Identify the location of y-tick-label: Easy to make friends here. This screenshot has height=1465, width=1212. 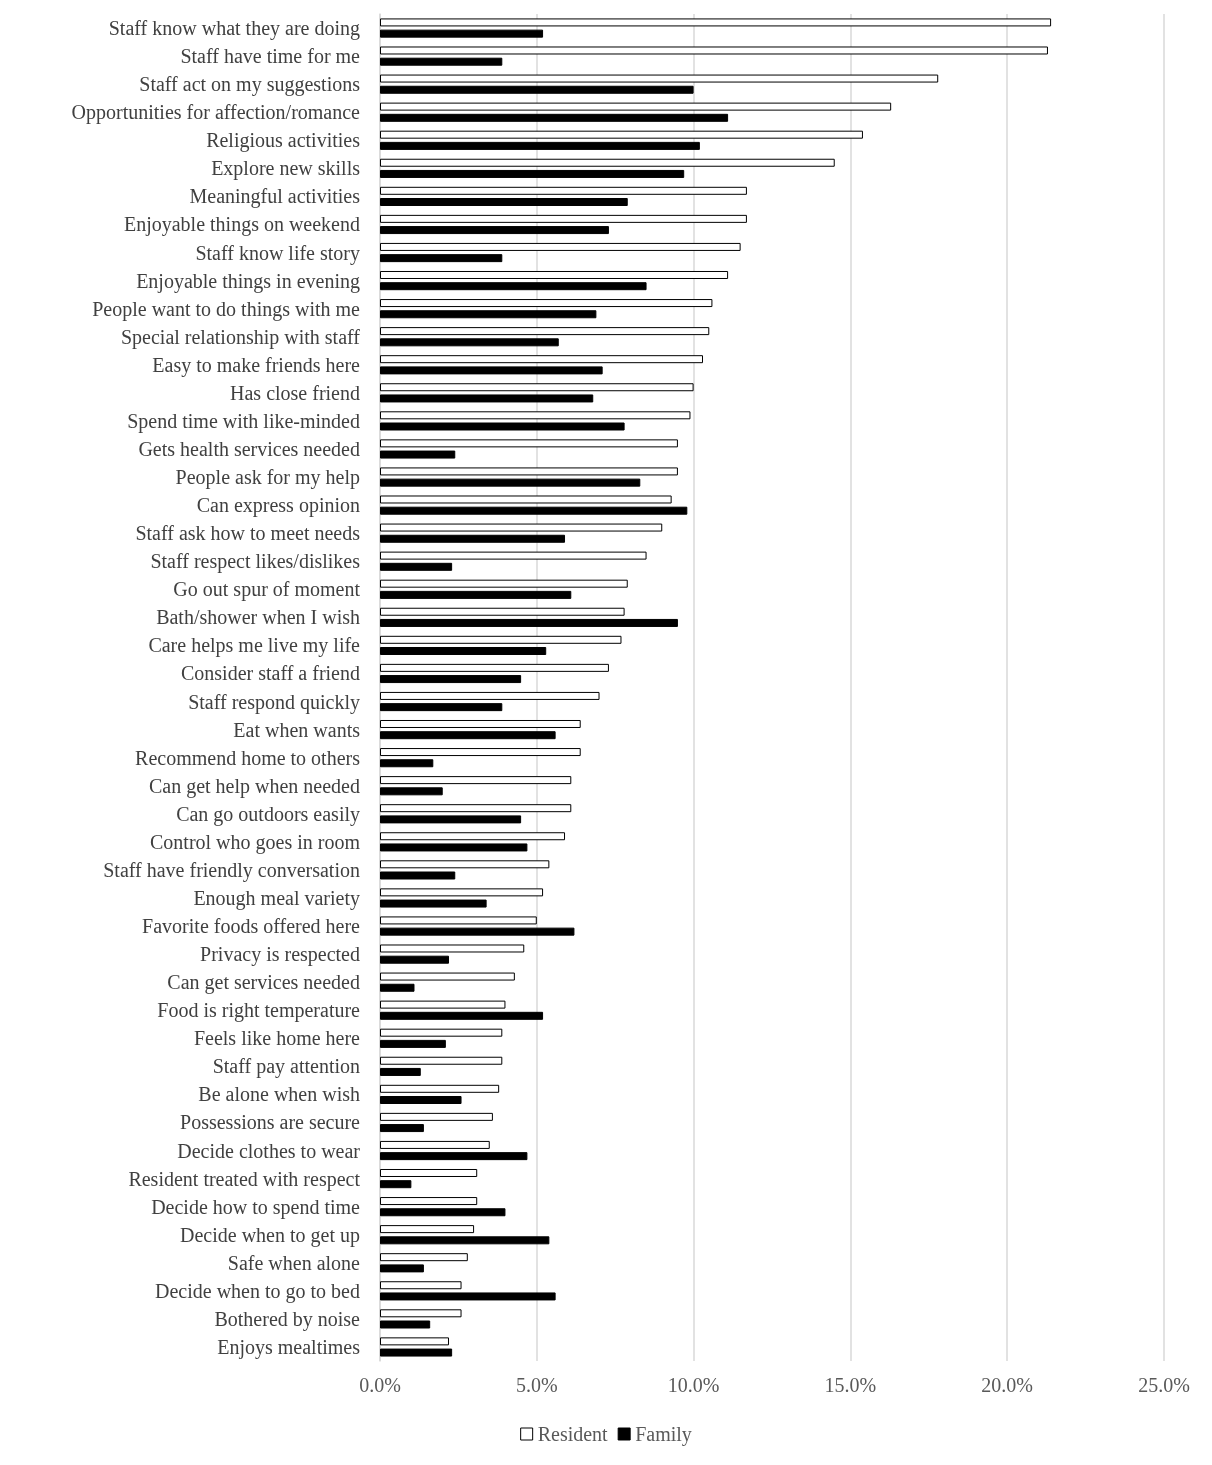
(256, 365).